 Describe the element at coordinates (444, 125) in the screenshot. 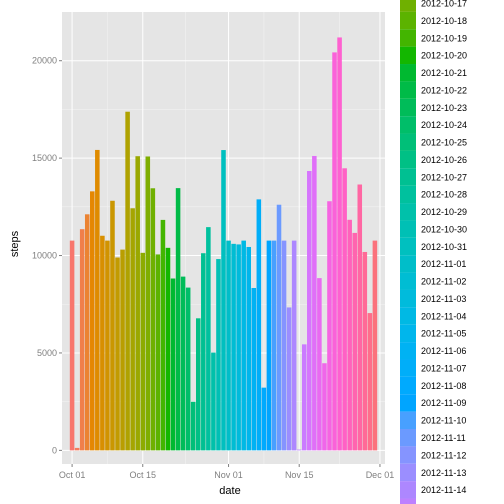

I see `legend-label-2012-10-24: 2012-10-24` at that location.